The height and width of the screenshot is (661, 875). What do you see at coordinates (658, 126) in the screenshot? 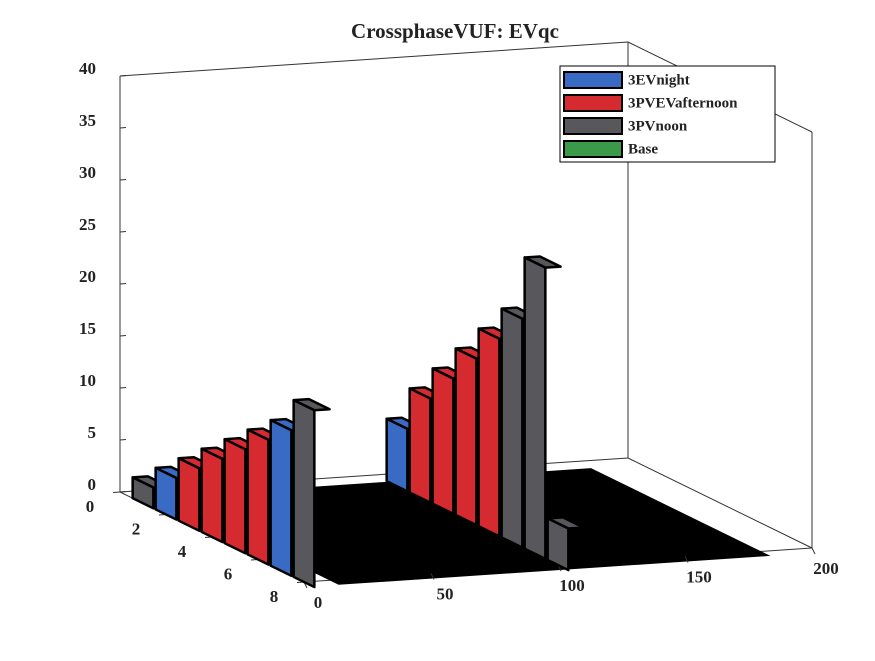
I see `legend-label: 3PVnoon` at bounding box center [658, 126].